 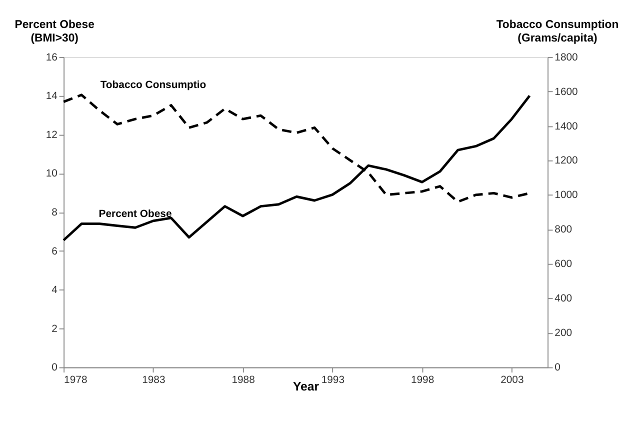 I want to click on y-tick-label: 16, so click(x=52, y=58).